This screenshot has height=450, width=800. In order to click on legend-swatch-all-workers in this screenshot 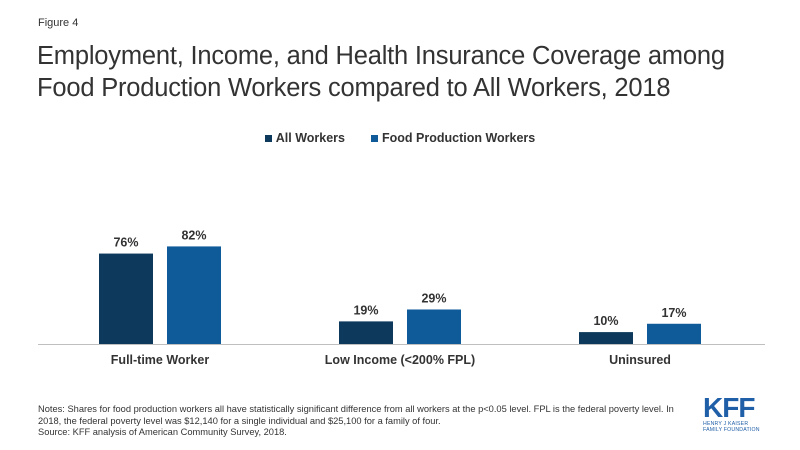, I will do `click(268, 138)`.